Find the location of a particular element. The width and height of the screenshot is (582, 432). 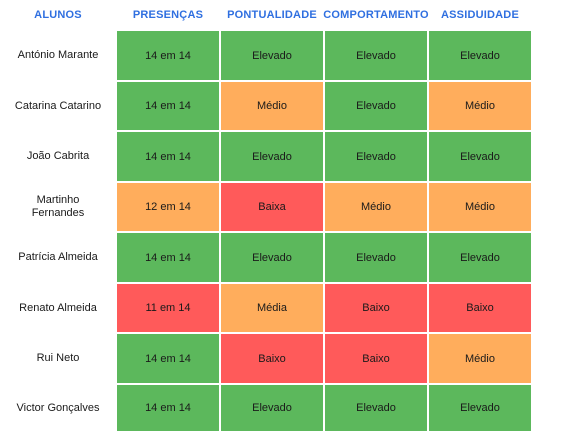

cell-presencas: 12 em 14 is located at coordinates (168, 207).